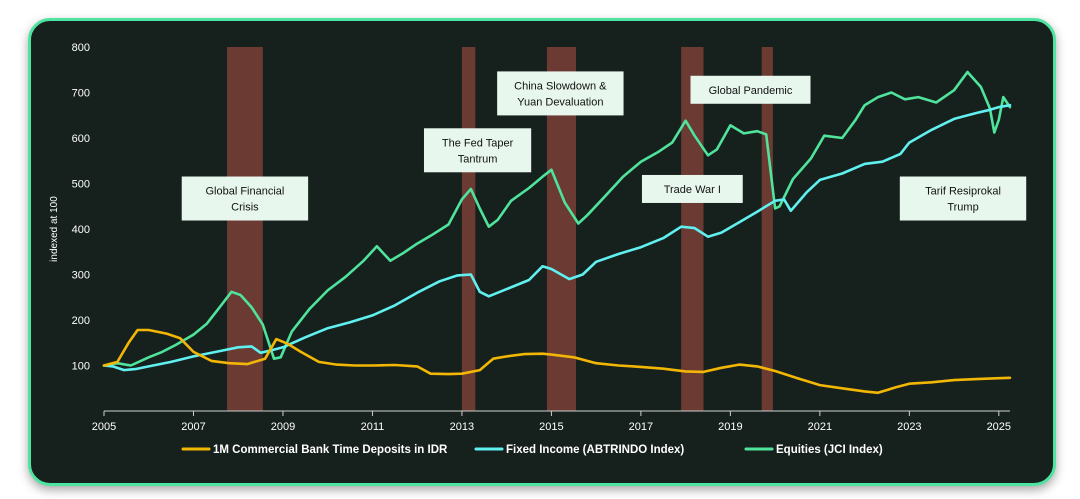 The image size is (1080, 499). I want to click on legend-label: Equities (JCI Index), so click(829, 450).